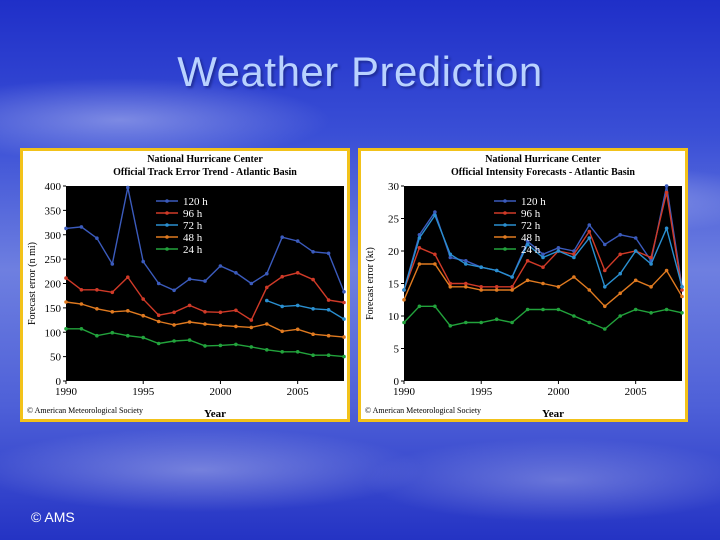  What do you see at coordinates (53, 333) in the screenshot?
I see `y-tick-label: 100` at bounding box center [53, 333].